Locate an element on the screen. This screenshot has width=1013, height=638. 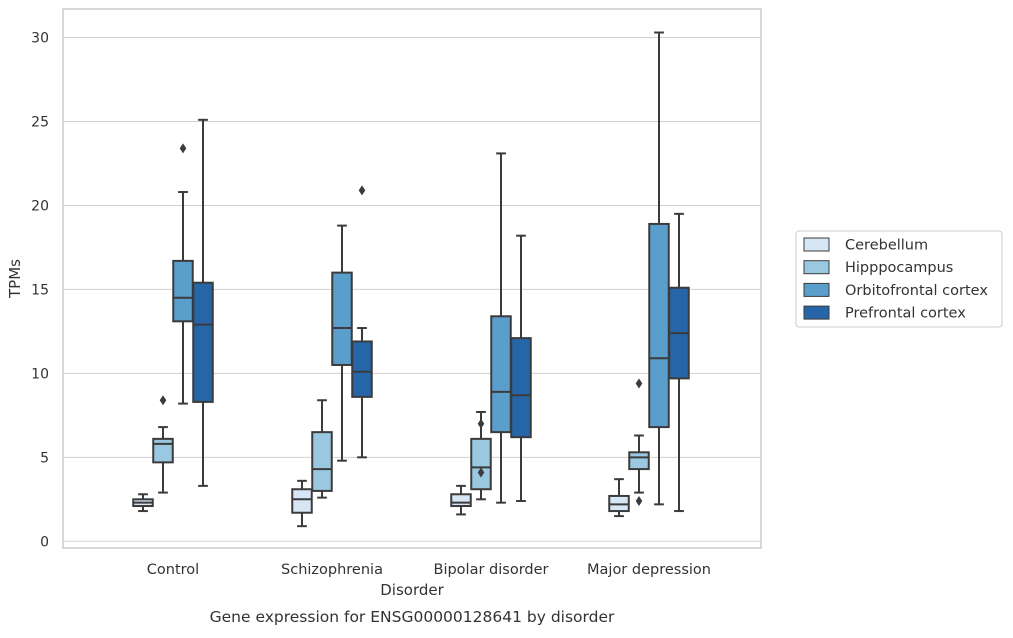
y-tick-labels: 0 5 10 15 20 25 30 is located at coordinates (40, 291).